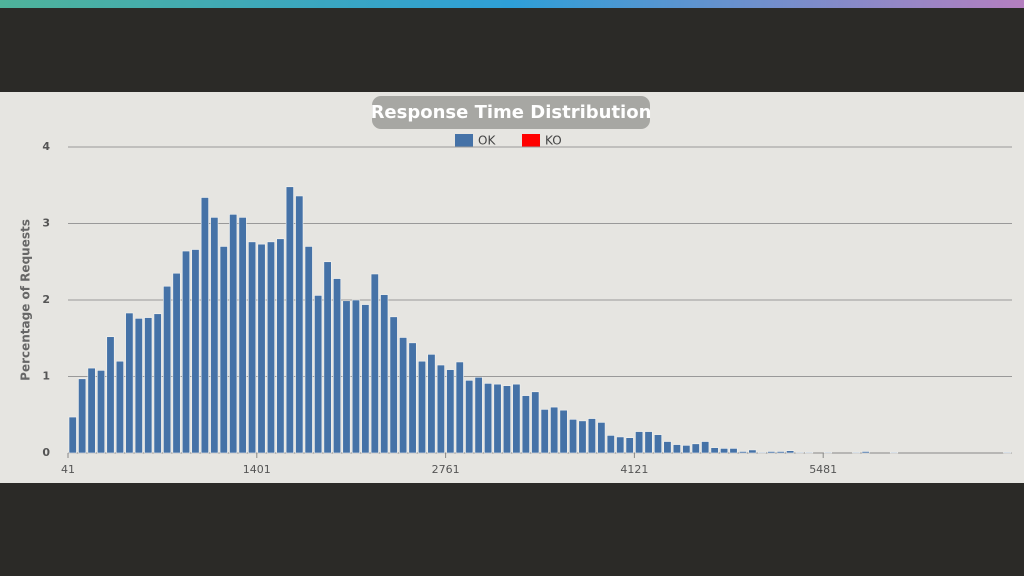 This screenshot has width=1024, height=576. I want to click on y-tick-label: 1, so click(46, 376).